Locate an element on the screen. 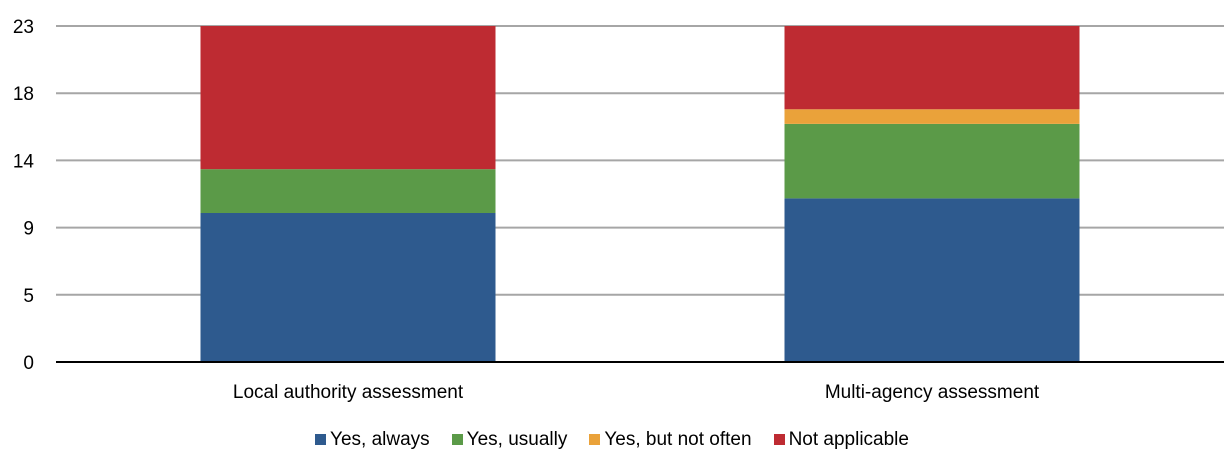 This screenshot has height=451, width=1224. y-tick-label: 23 is located at coordinates (23, 27).